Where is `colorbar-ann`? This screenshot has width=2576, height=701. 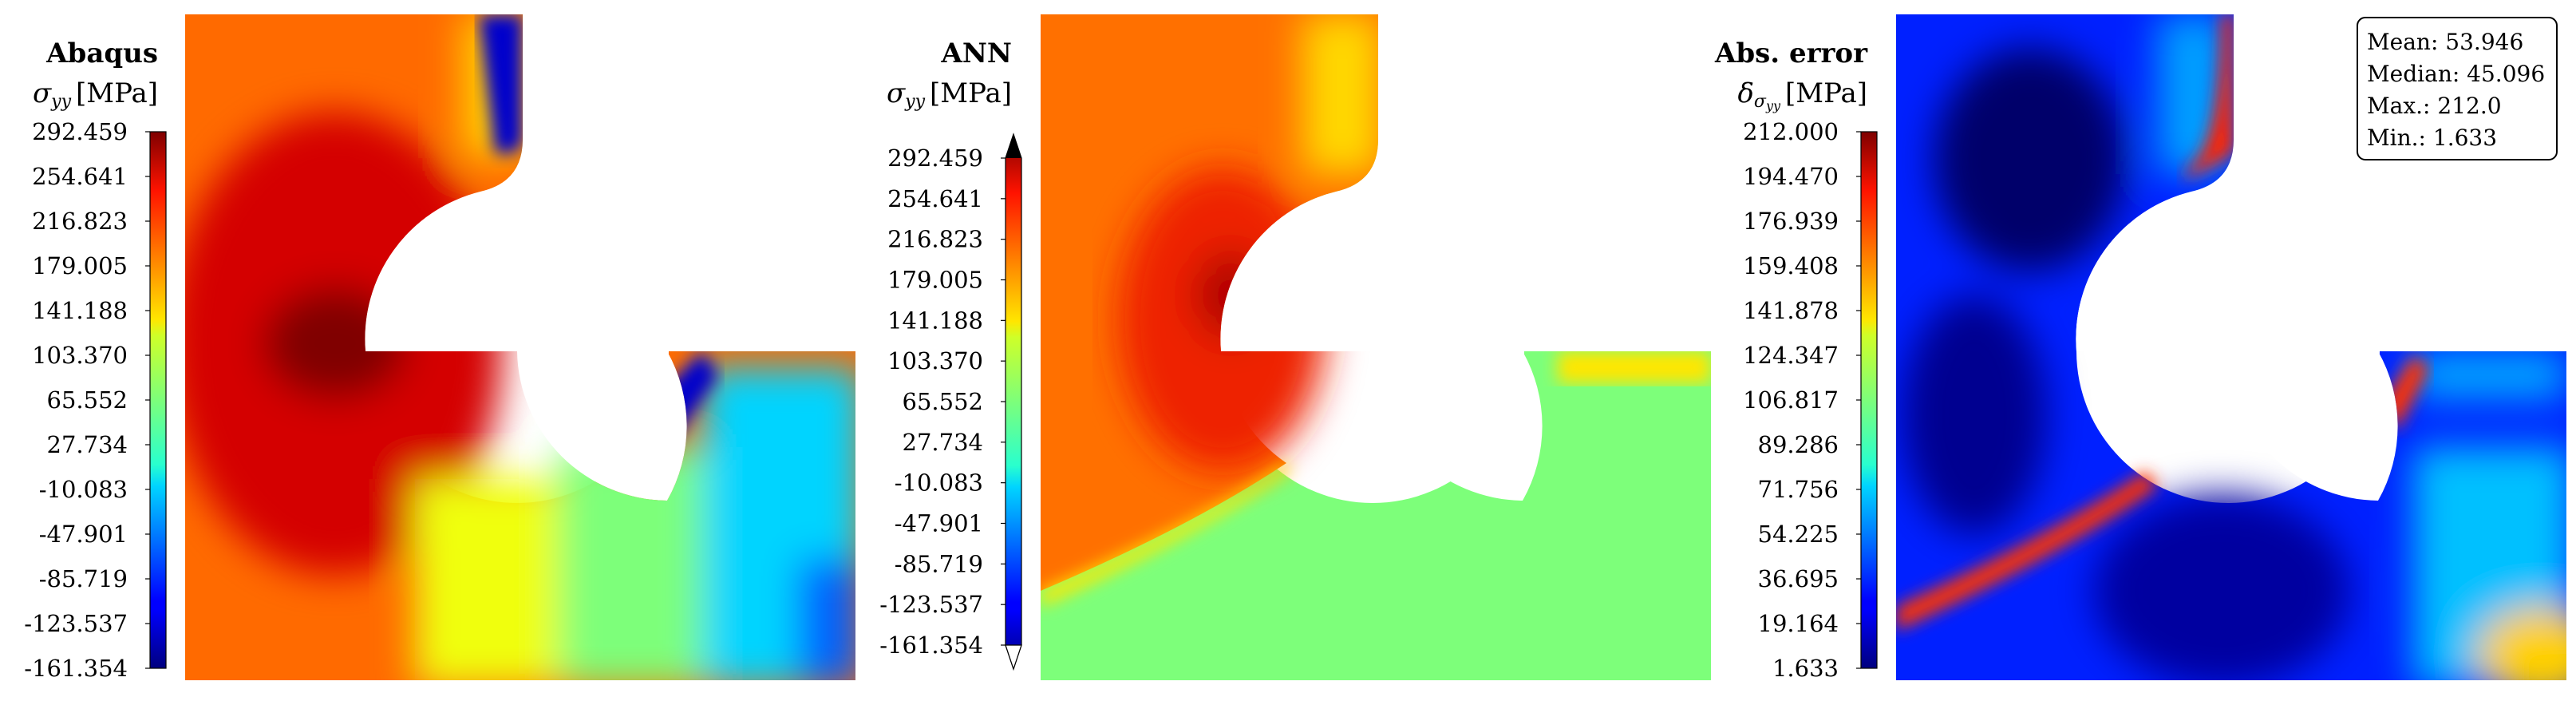
colorbar-ann is located at coordinates (1013, 402).